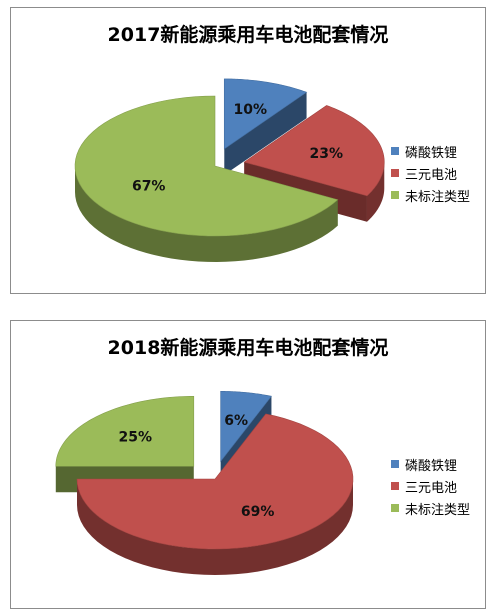 The width and height of the screenshot is (497, 616). I want to click on pie-value-label: 10%, so click(250, 110).